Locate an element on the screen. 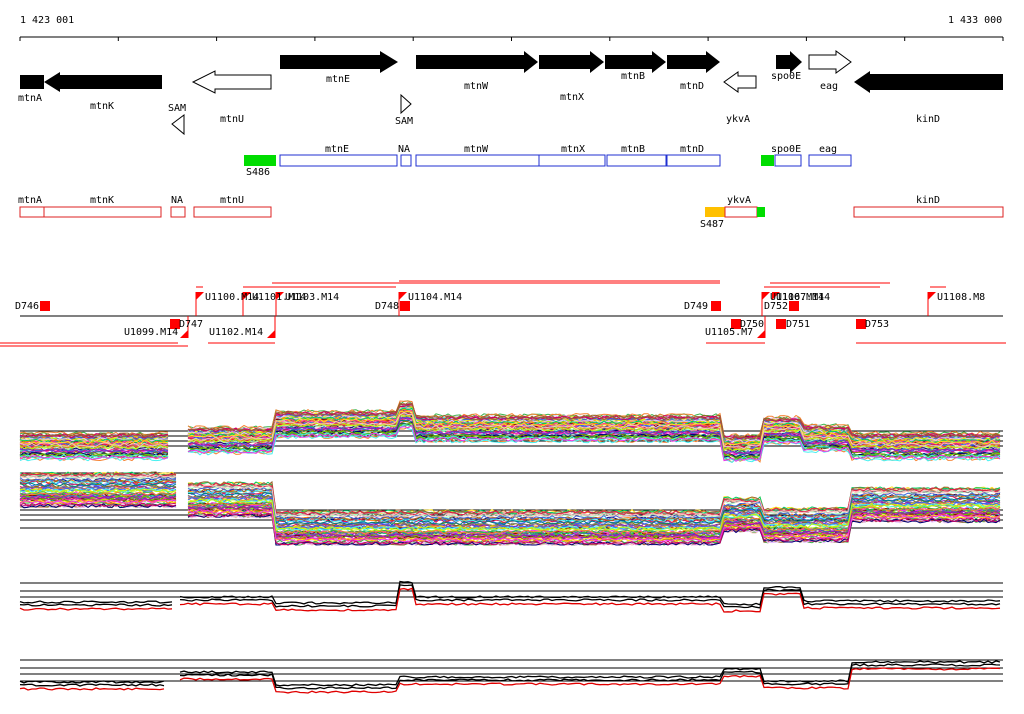  feature-label: D753 is located at coordinates (877, 324).